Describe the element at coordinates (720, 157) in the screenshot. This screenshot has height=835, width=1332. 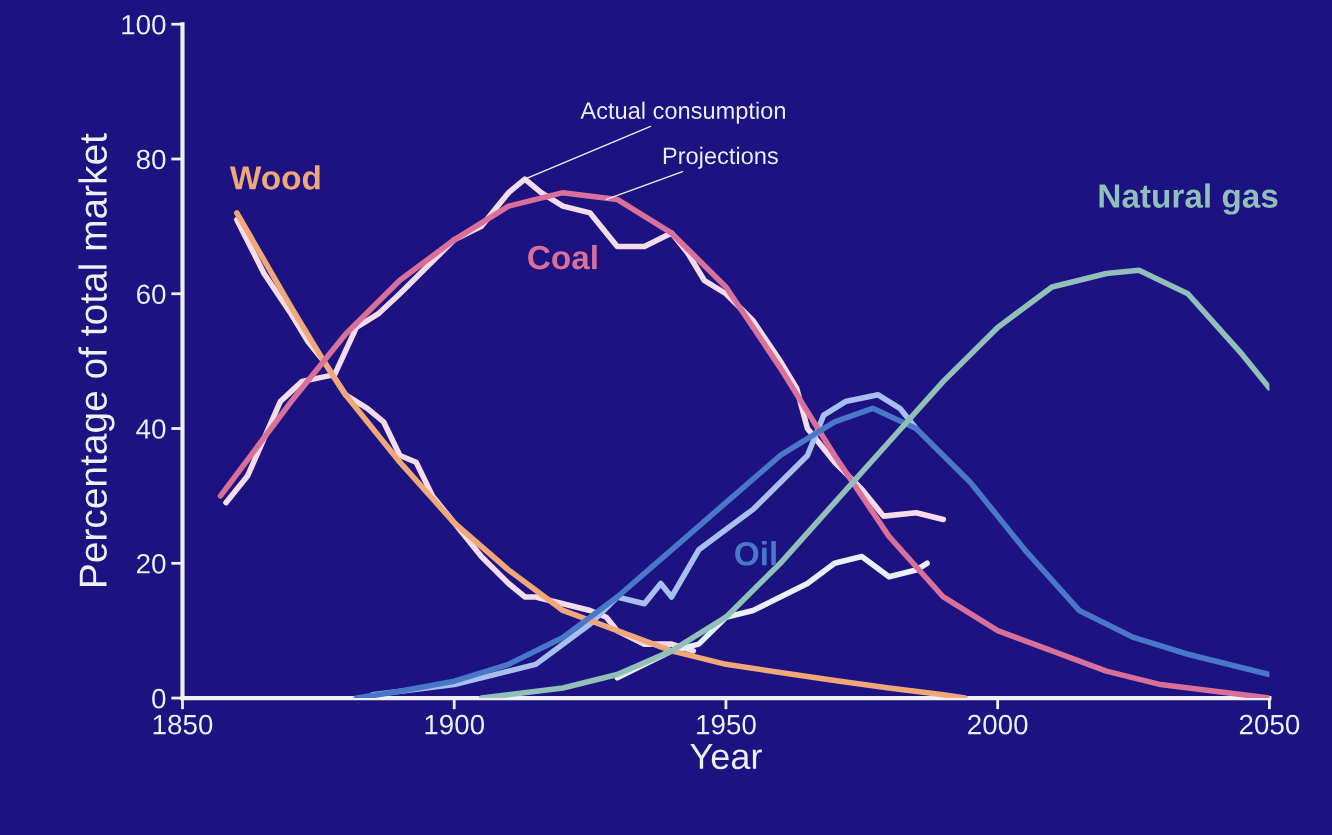
I see `annotation: Projections` at that location.